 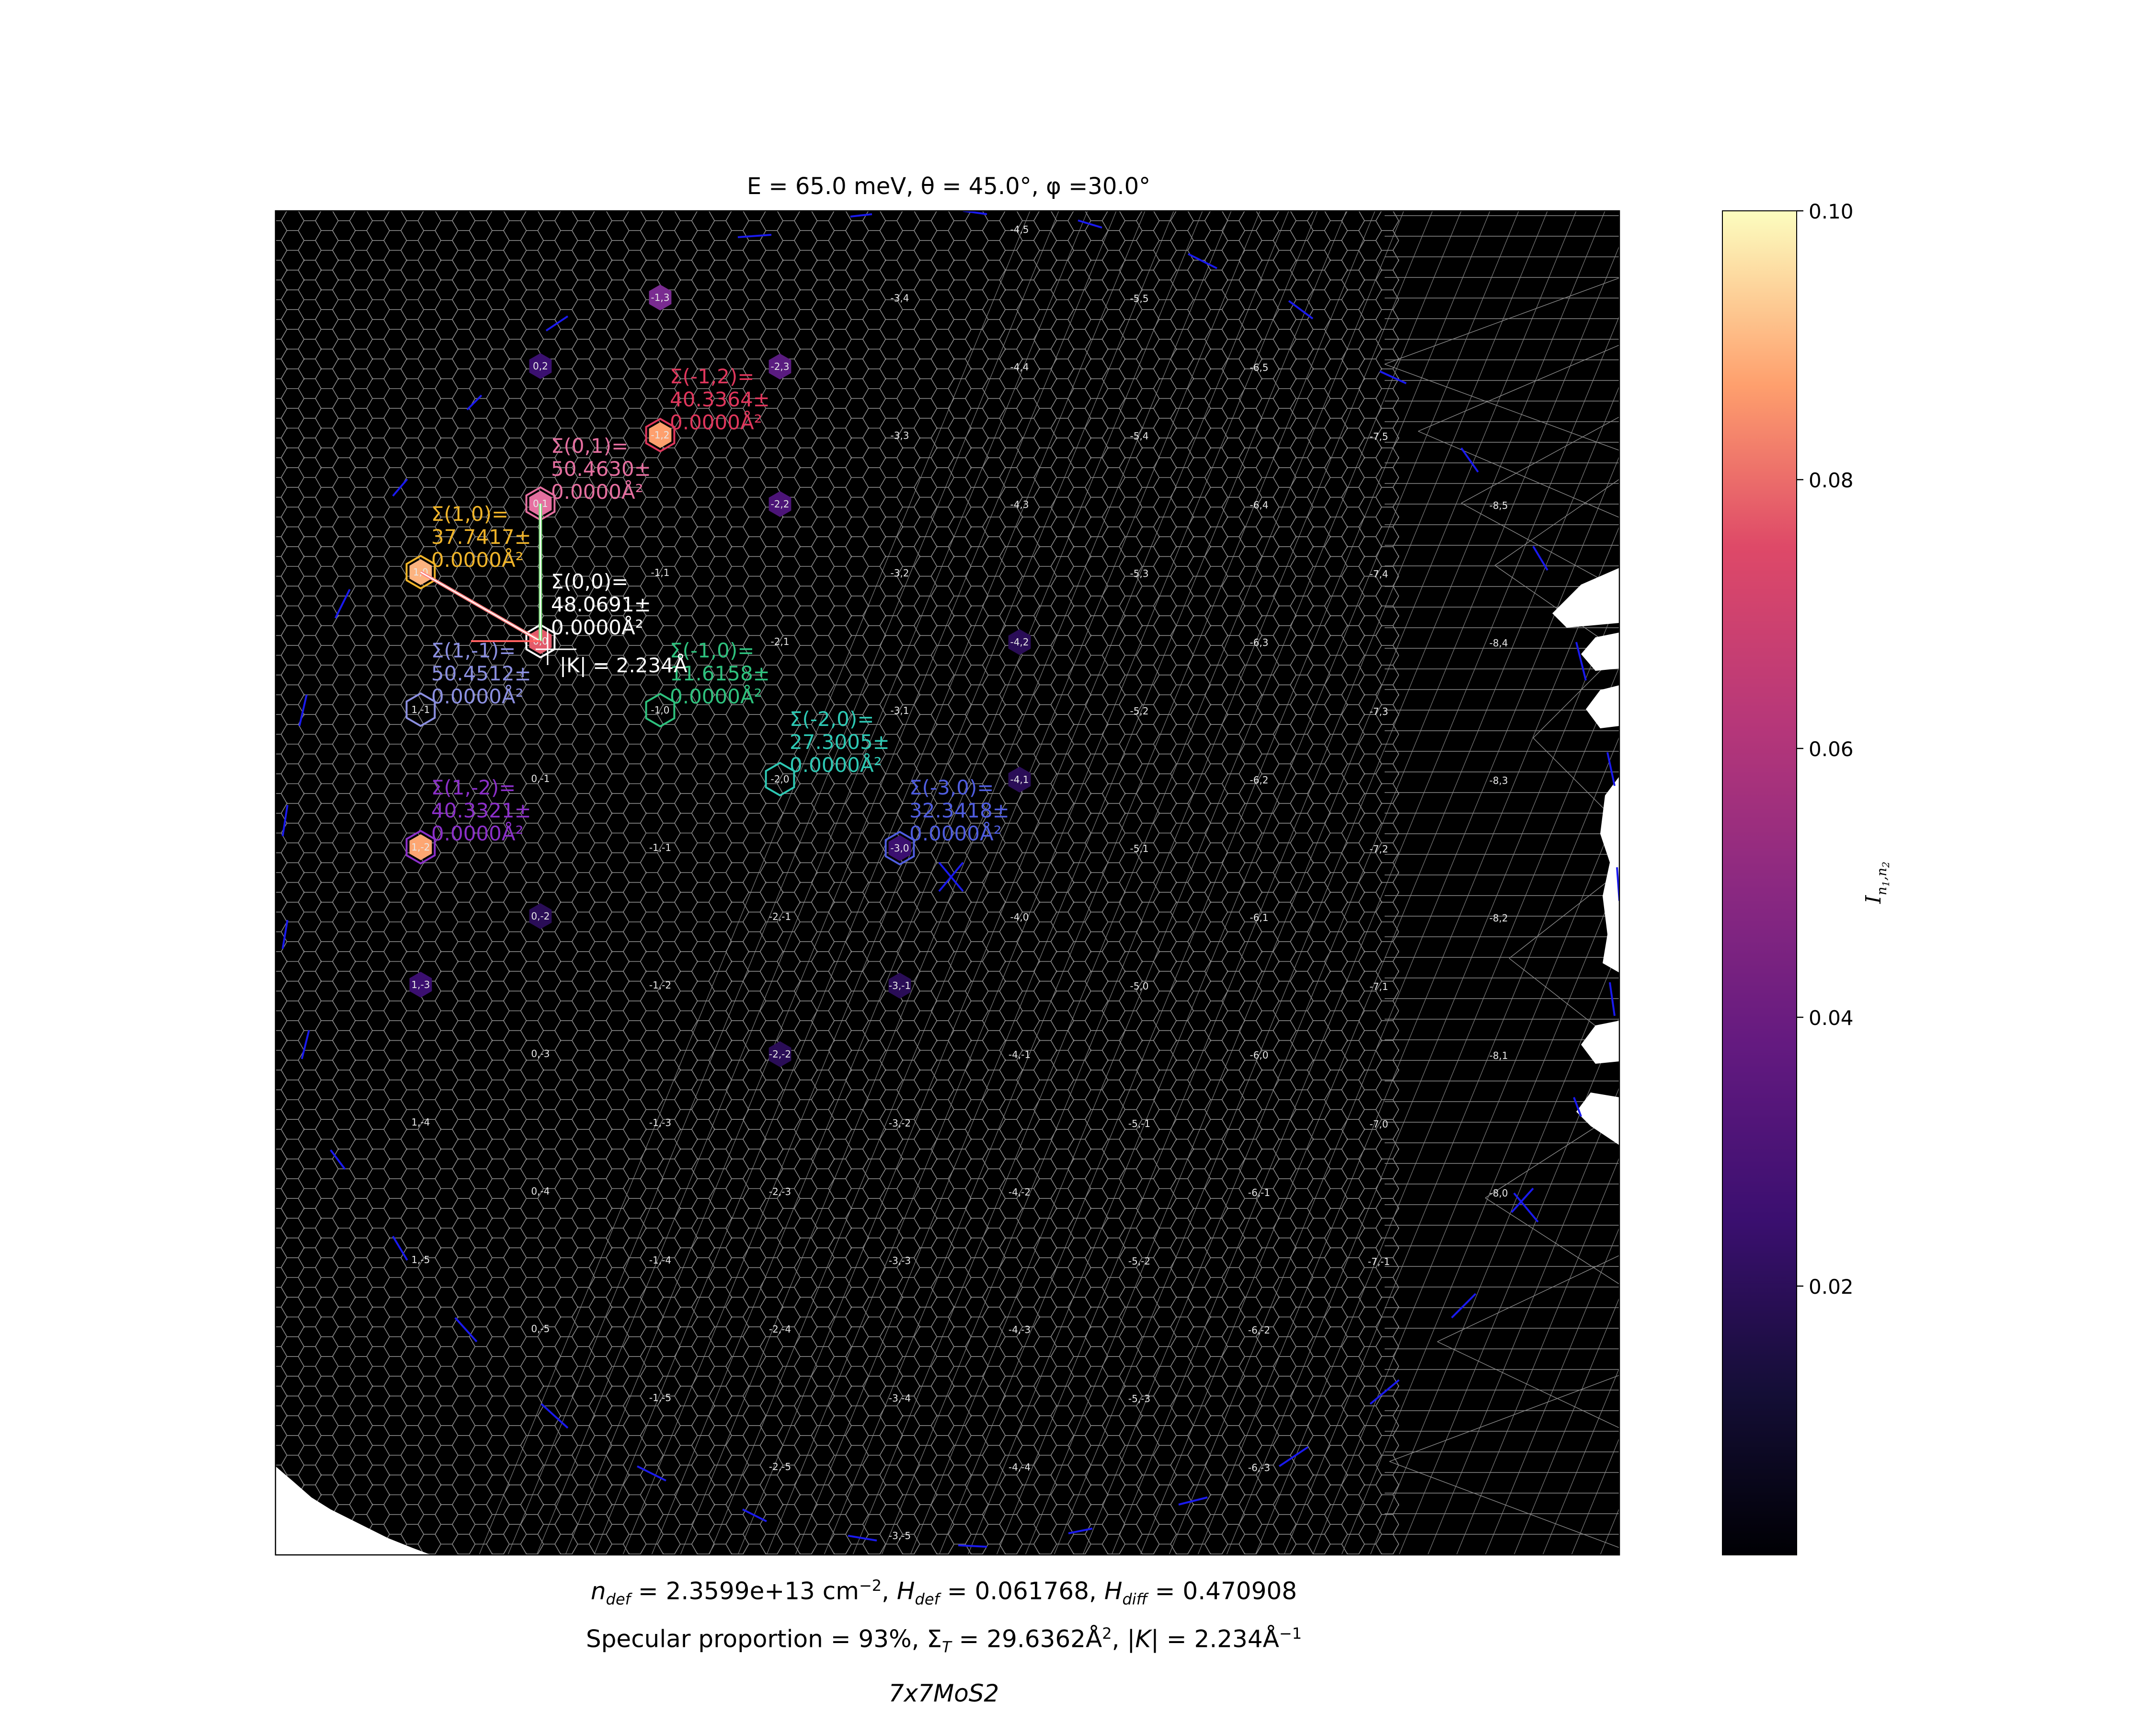 What do you see at coordinates (481, 673) in the screenshot?
I see `sigma-annotation: Σ(1,-1)= 50.4512± 0.0000Å²` at bounding box center [481, 673].